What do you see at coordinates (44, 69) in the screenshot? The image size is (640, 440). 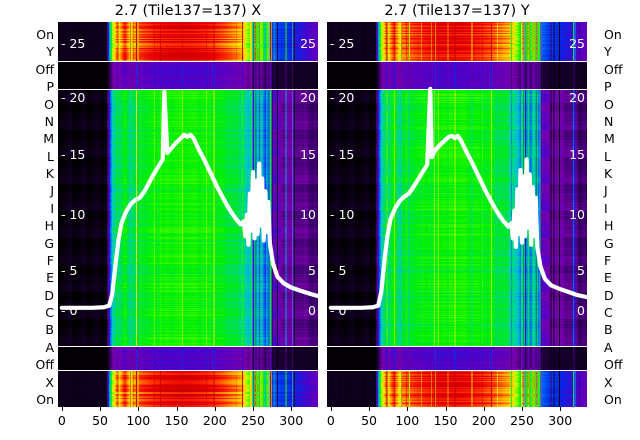 I see `category-label-left-off-2: Off` at bounding box center [44, 69].